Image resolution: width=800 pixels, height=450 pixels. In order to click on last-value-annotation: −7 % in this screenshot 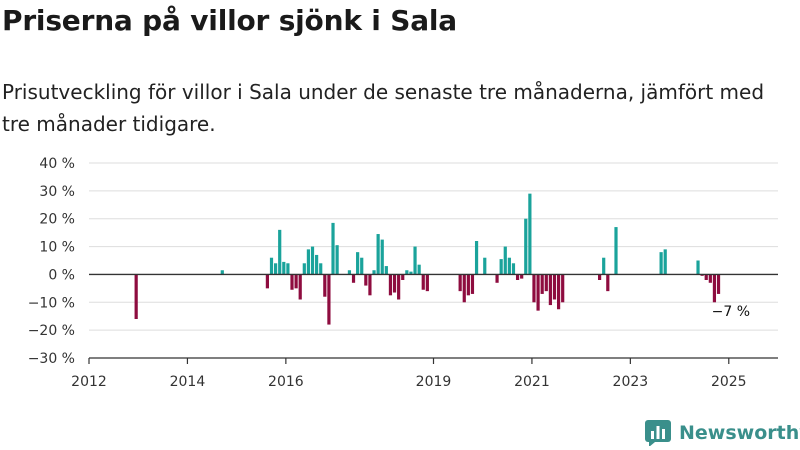, I will do `click(731, 312)`.